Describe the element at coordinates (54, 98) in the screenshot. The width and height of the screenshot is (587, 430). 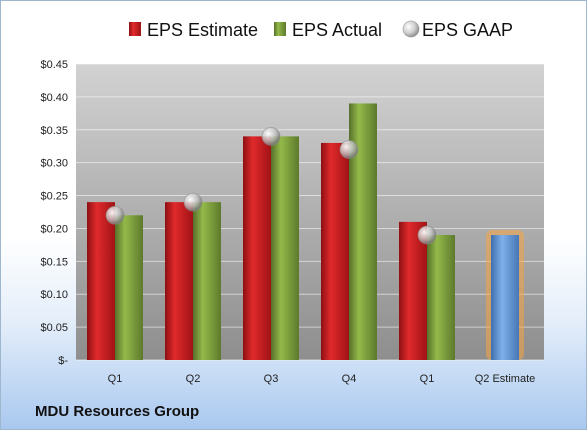
I see `y-tick-label: $0.40` at that location.